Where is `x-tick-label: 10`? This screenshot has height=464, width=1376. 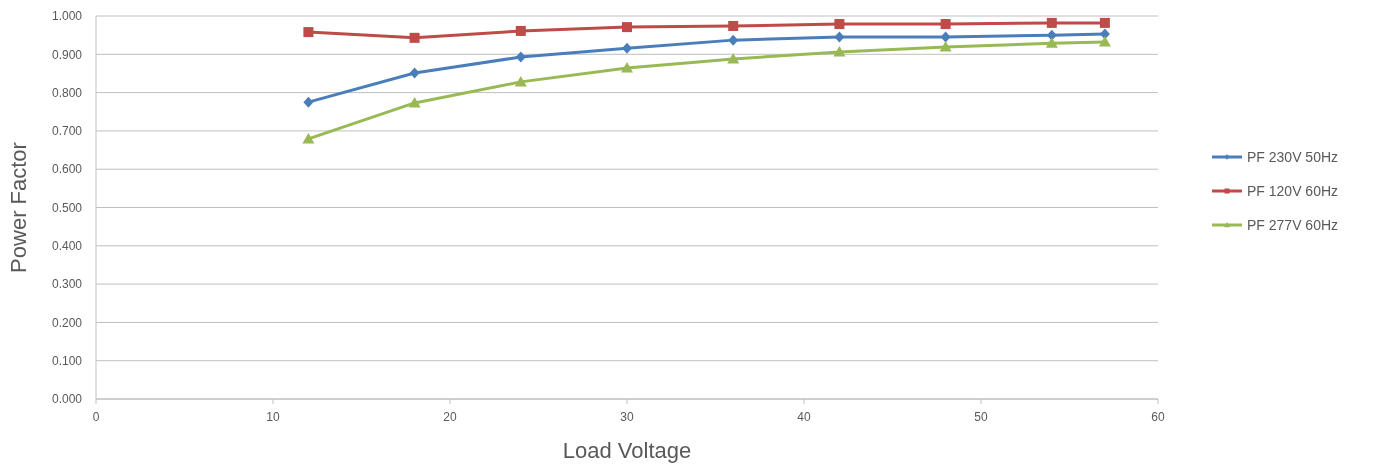
x-tick-label: 10 is located at coordinates (273, 417).